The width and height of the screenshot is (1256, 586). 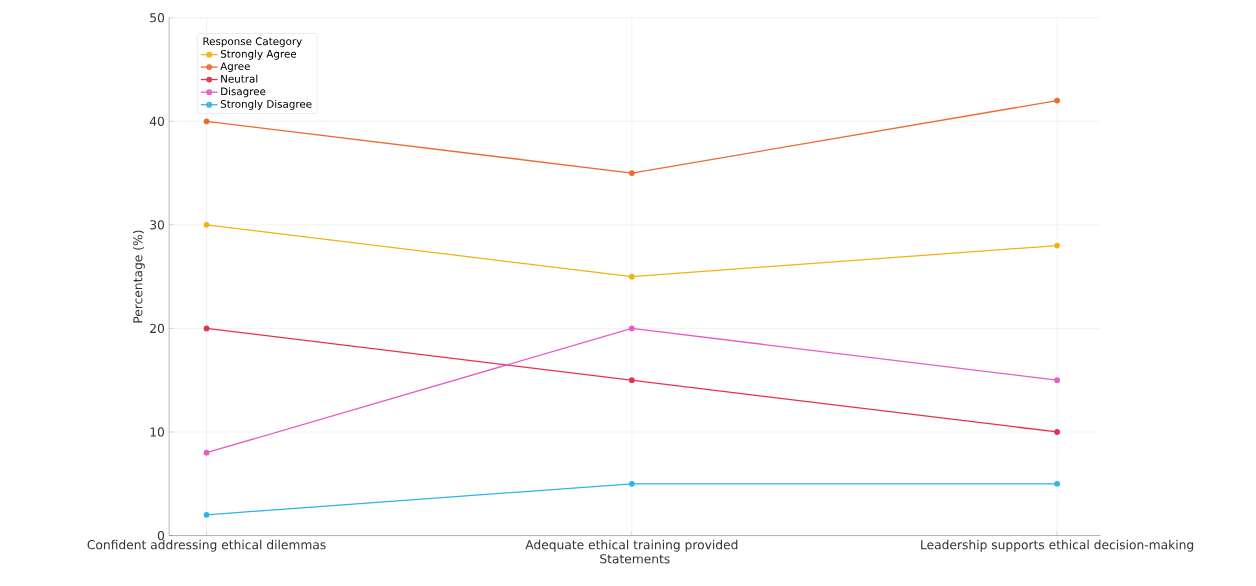 I want to click on y-tick-label: 40, so click(x=157, y=121).